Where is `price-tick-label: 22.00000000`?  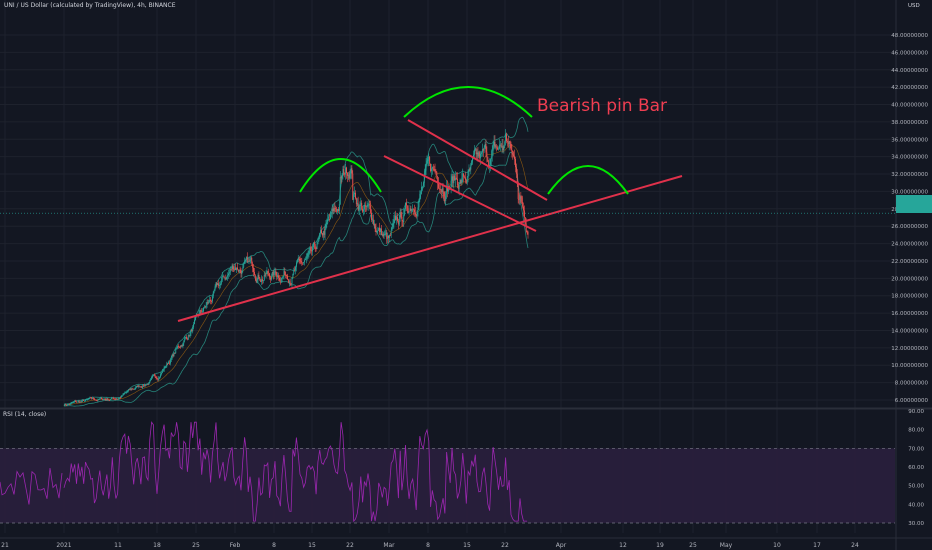 price-tick-label: 22.00000000 is located at coordinates (909, 262).